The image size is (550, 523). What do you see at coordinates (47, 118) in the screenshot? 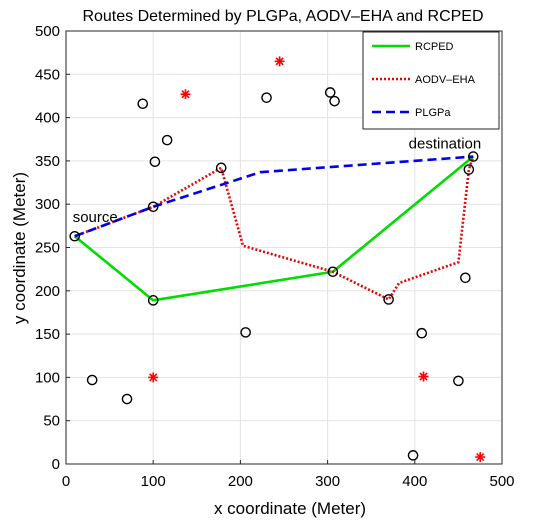
I see `y-tick-label: 400` at bounding box center [47, 118].